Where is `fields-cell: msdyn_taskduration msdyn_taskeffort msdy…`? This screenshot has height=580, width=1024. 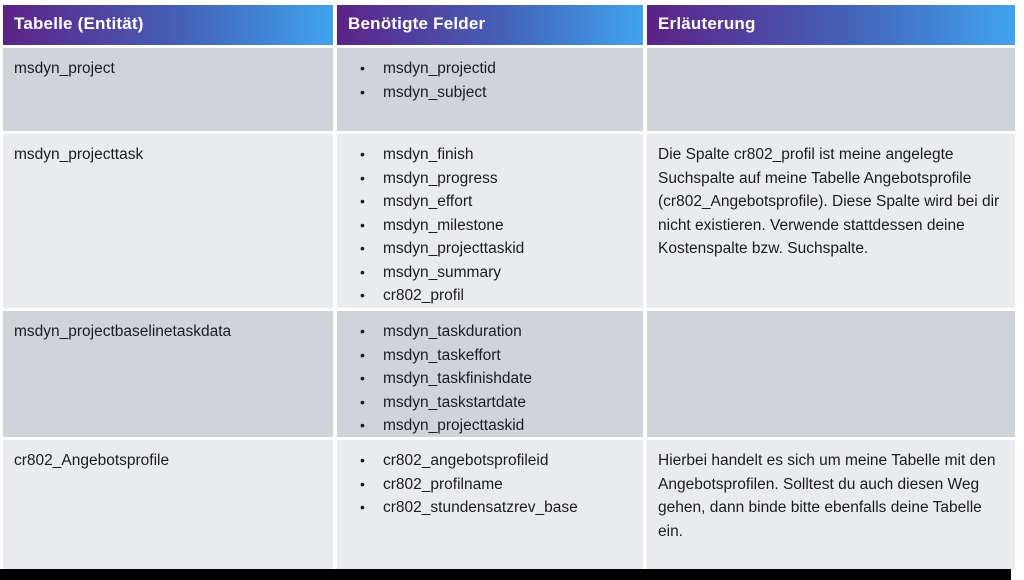 fields-cell: msdyn_taskduration msdyn_taskeffort msdy… is located at coordinates (490, 374).